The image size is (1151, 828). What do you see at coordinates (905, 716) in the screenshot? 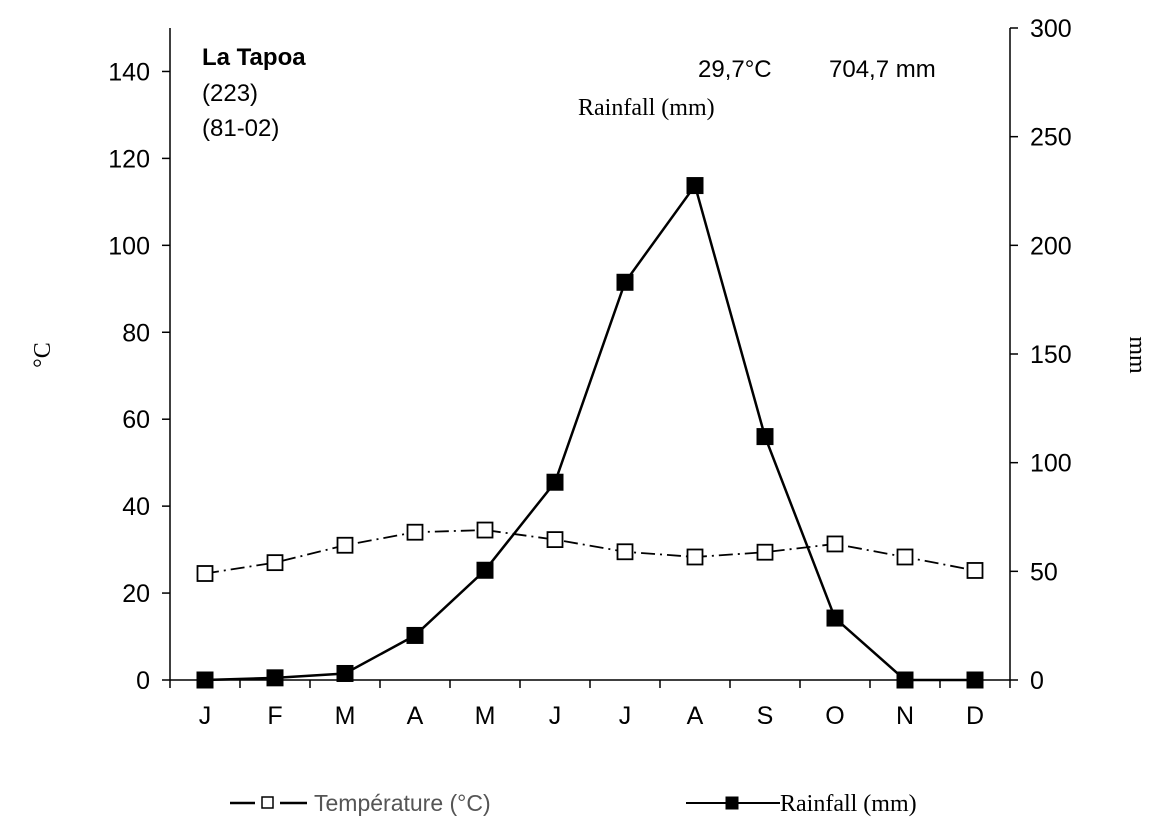
I see `x-axis-tick-label: N` at bounding box center [905, 716].